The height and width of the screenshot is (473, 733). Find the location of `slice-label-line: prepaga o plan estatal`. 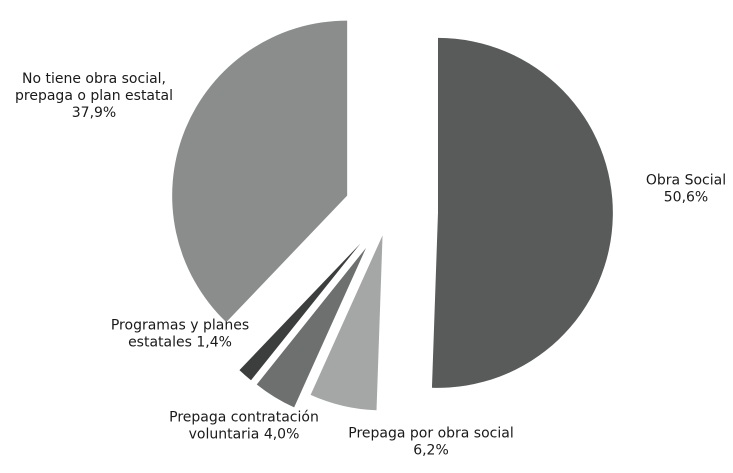

slice-label-line: prepaga o plan estatal is located at coordinates (94, 96).